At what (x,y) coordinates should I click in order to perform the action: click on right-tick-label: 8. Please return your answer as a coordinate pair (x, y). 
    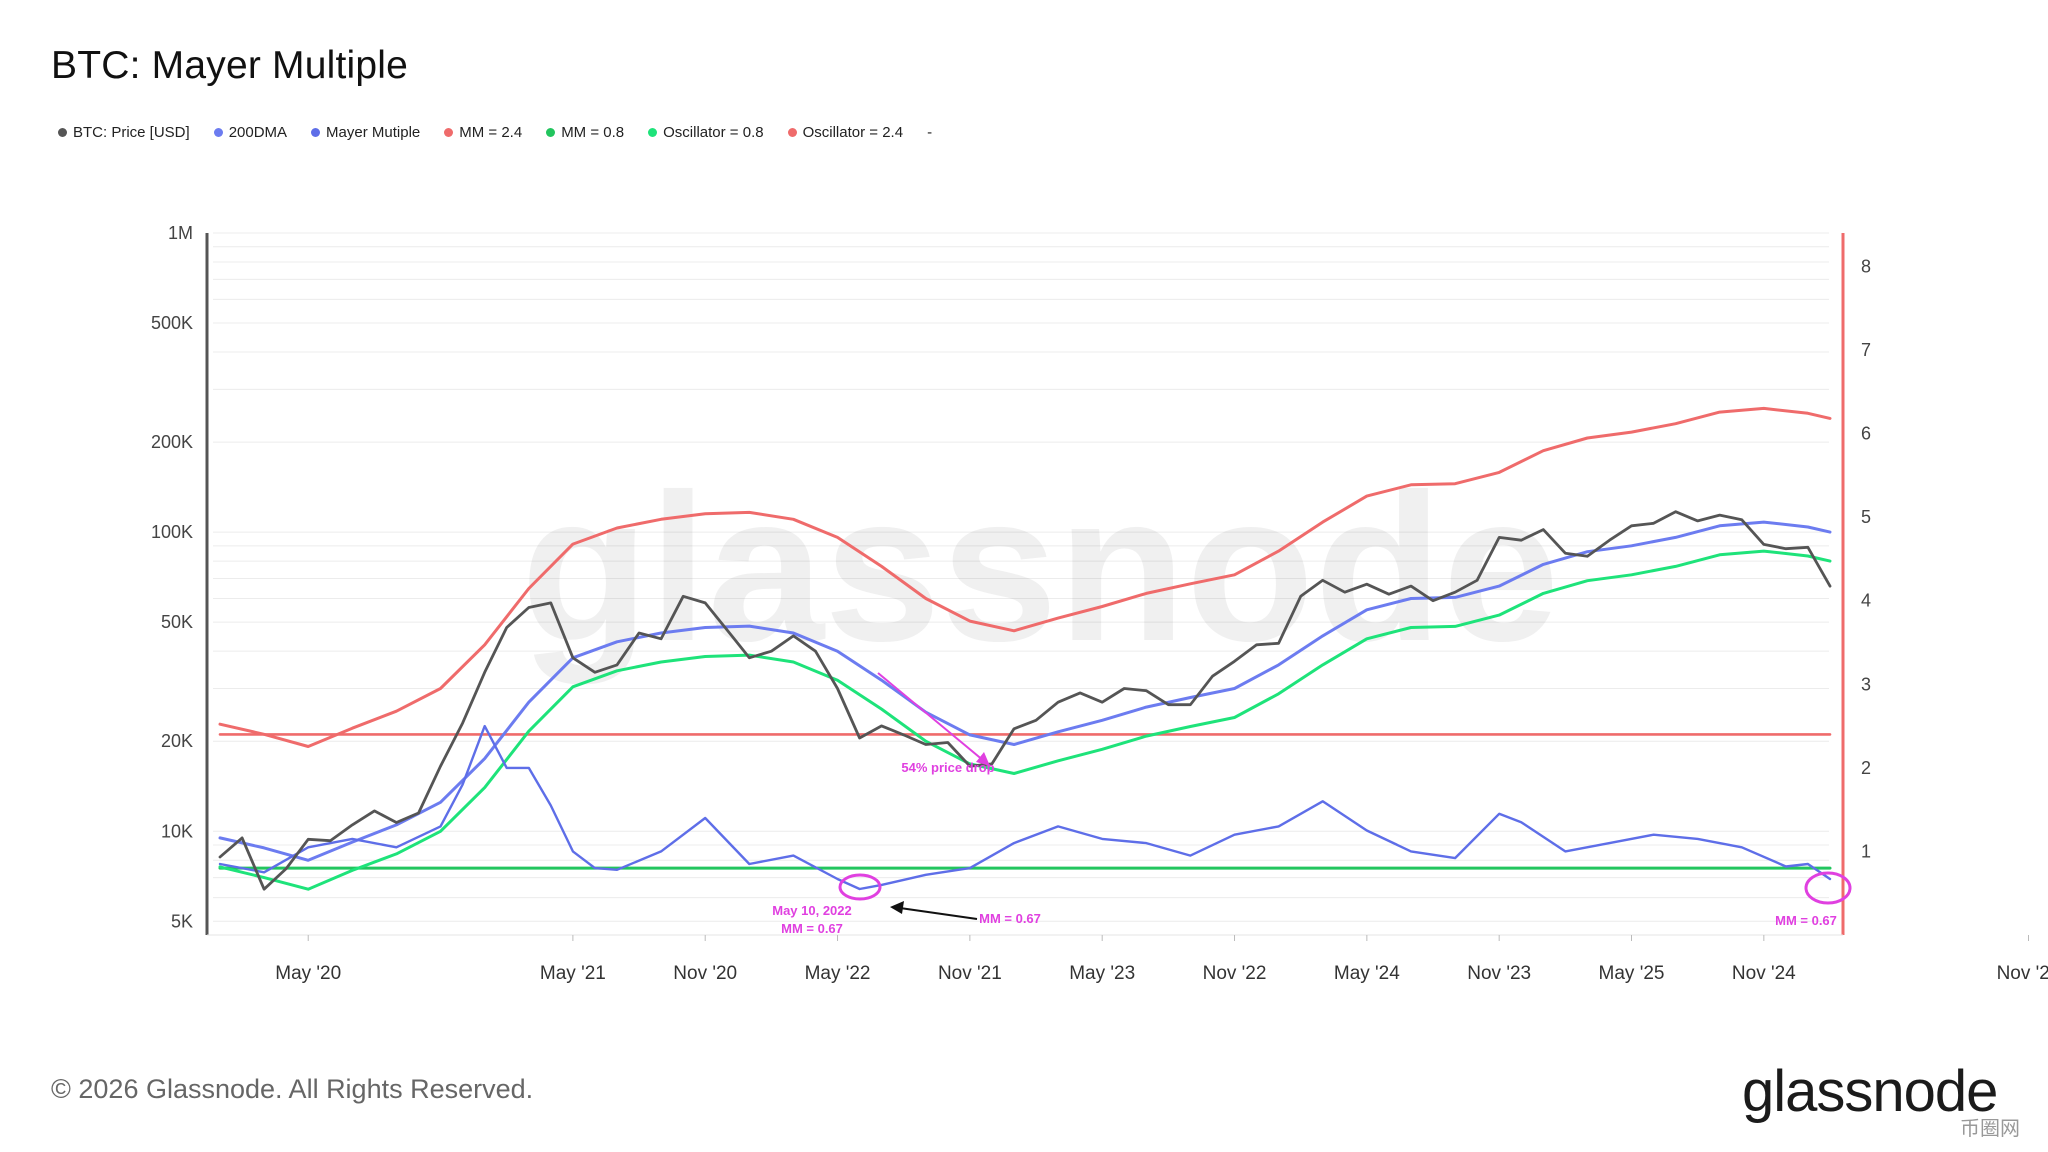
    Looking at the image, I should click on (1866, 266).